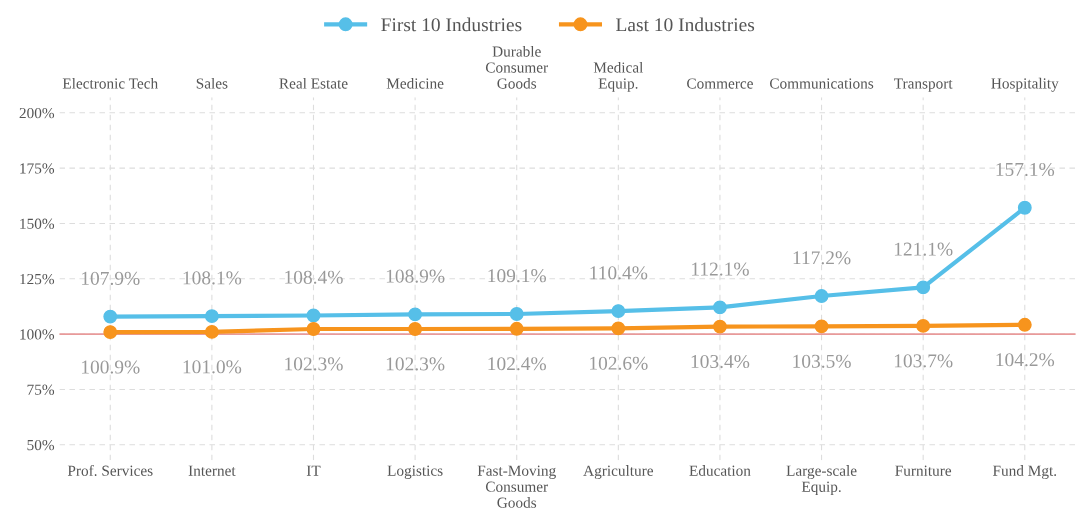 This screenshot has height=526, width=1081. Describe the element at coordinates (822, 361) in the screenshot. I see `data-label: 103.5%` at that location.